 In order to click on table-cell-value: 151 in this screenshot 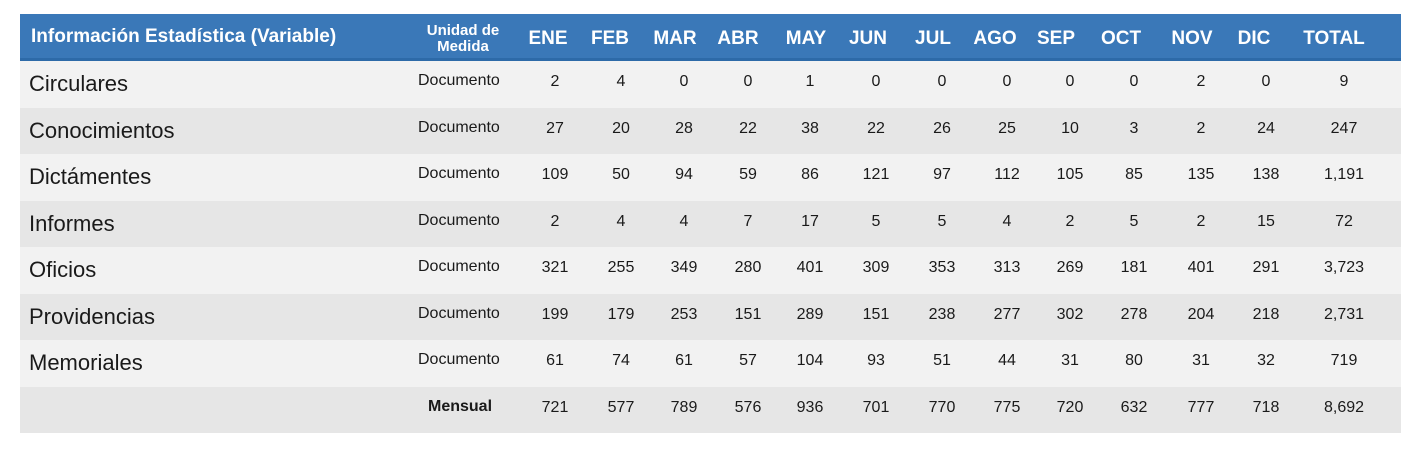, I will do `click(748, 314)`.